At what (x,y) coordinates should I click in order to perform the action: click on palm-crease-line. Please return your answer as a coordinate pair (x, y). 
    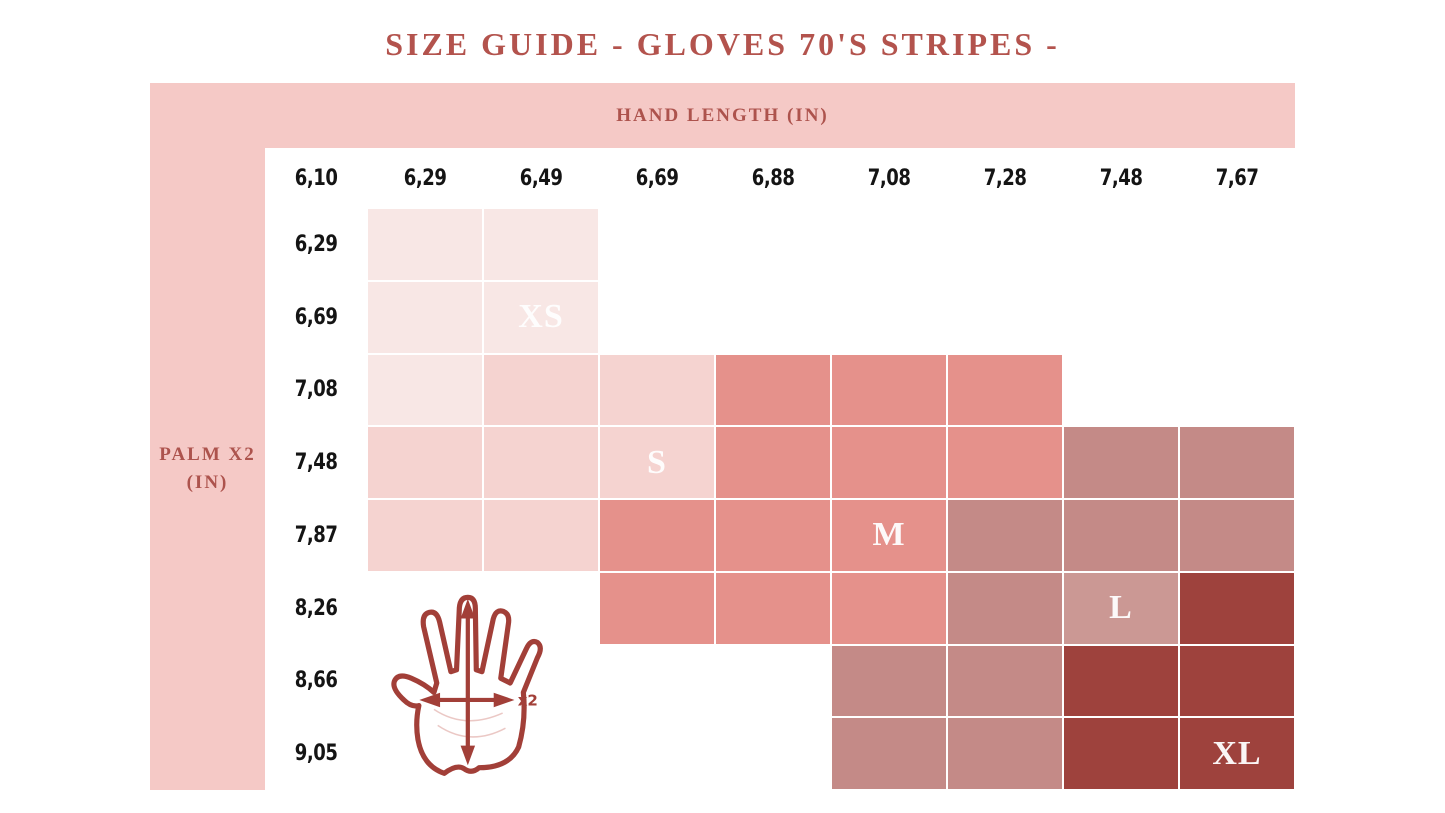
    Looking at the image, I should click on (471, 731).